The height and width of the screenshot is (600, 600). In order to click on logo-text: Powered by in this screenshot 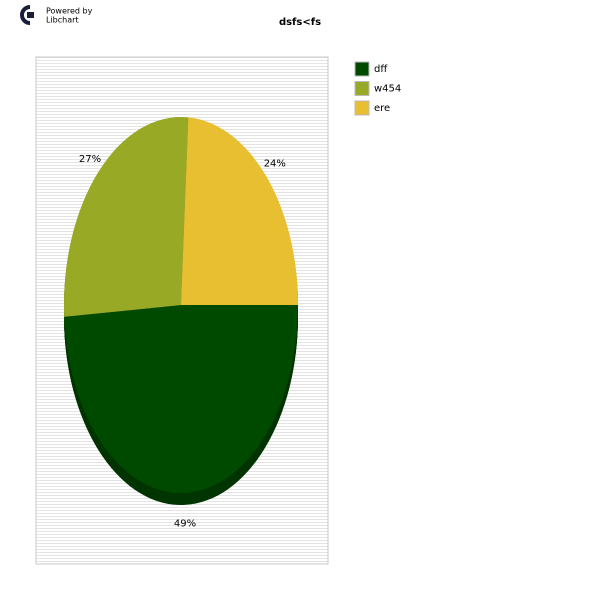, I will do `click(69, 11)`.